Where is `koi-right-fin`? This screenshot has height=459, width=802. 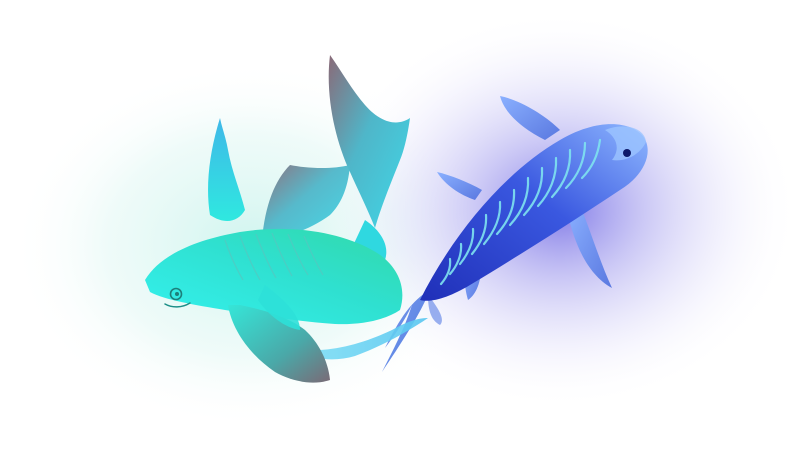
koi-right-fin is located at coordinates (590, 246).